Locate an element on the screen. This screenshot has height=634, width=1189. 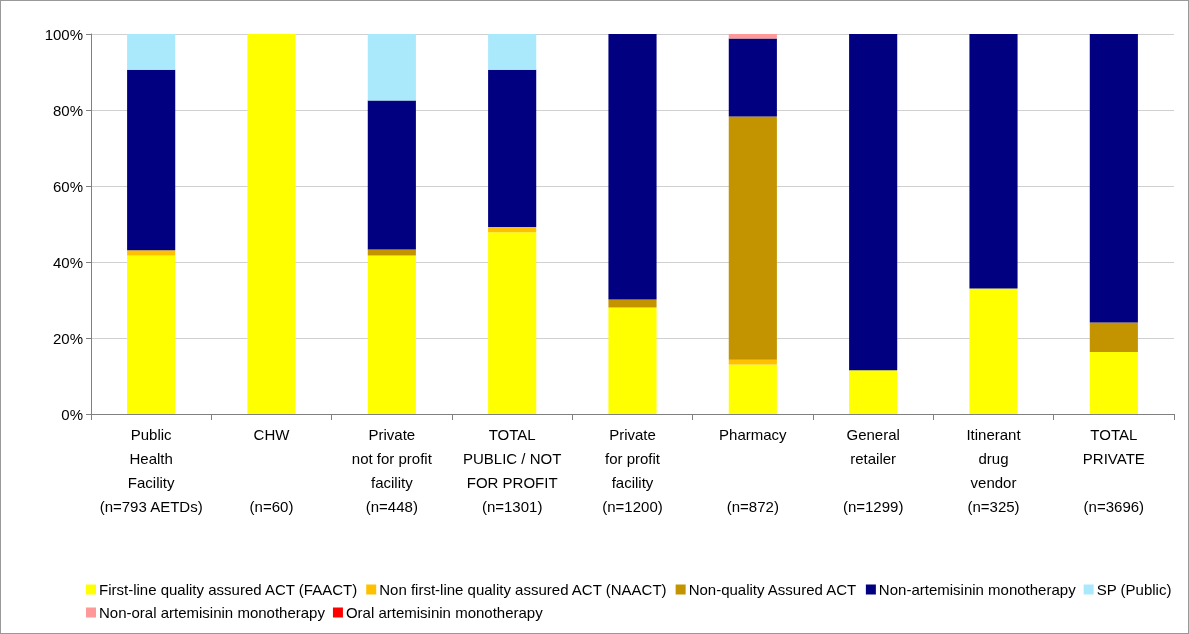
x-tick-label: TOTAL PUBLIC / NOT FOR PROFIT (n=1301) is located at coordinates (512, 470).